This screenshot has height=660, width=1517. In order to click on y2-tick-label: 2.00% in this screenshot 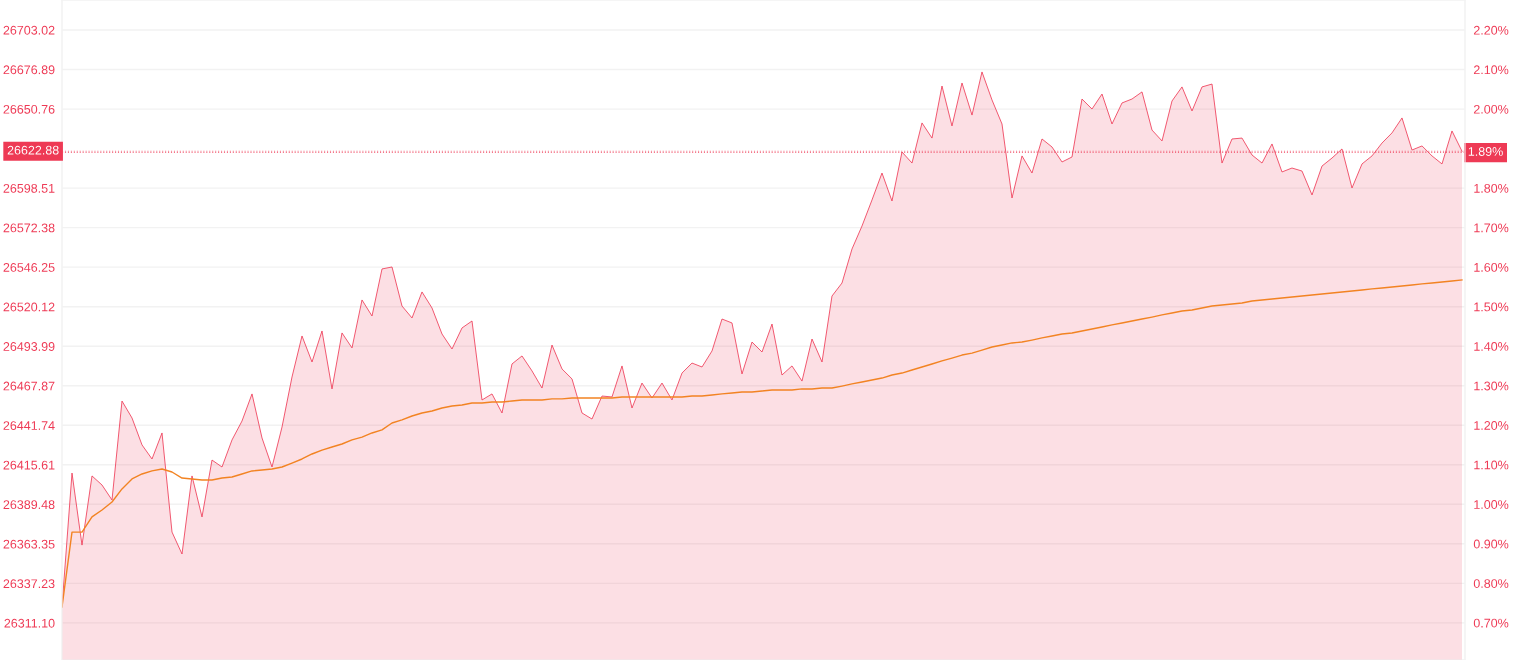, I will do `click(1491, 109)`.